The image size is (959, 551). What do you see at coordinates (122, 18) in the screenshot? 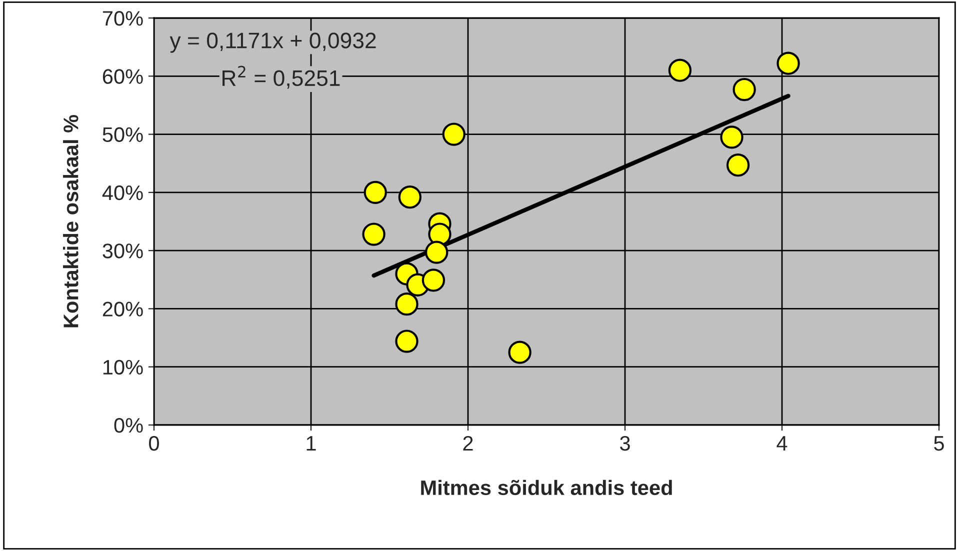
I see `y-tick-label: 70%` at bounding box center [122, 18].